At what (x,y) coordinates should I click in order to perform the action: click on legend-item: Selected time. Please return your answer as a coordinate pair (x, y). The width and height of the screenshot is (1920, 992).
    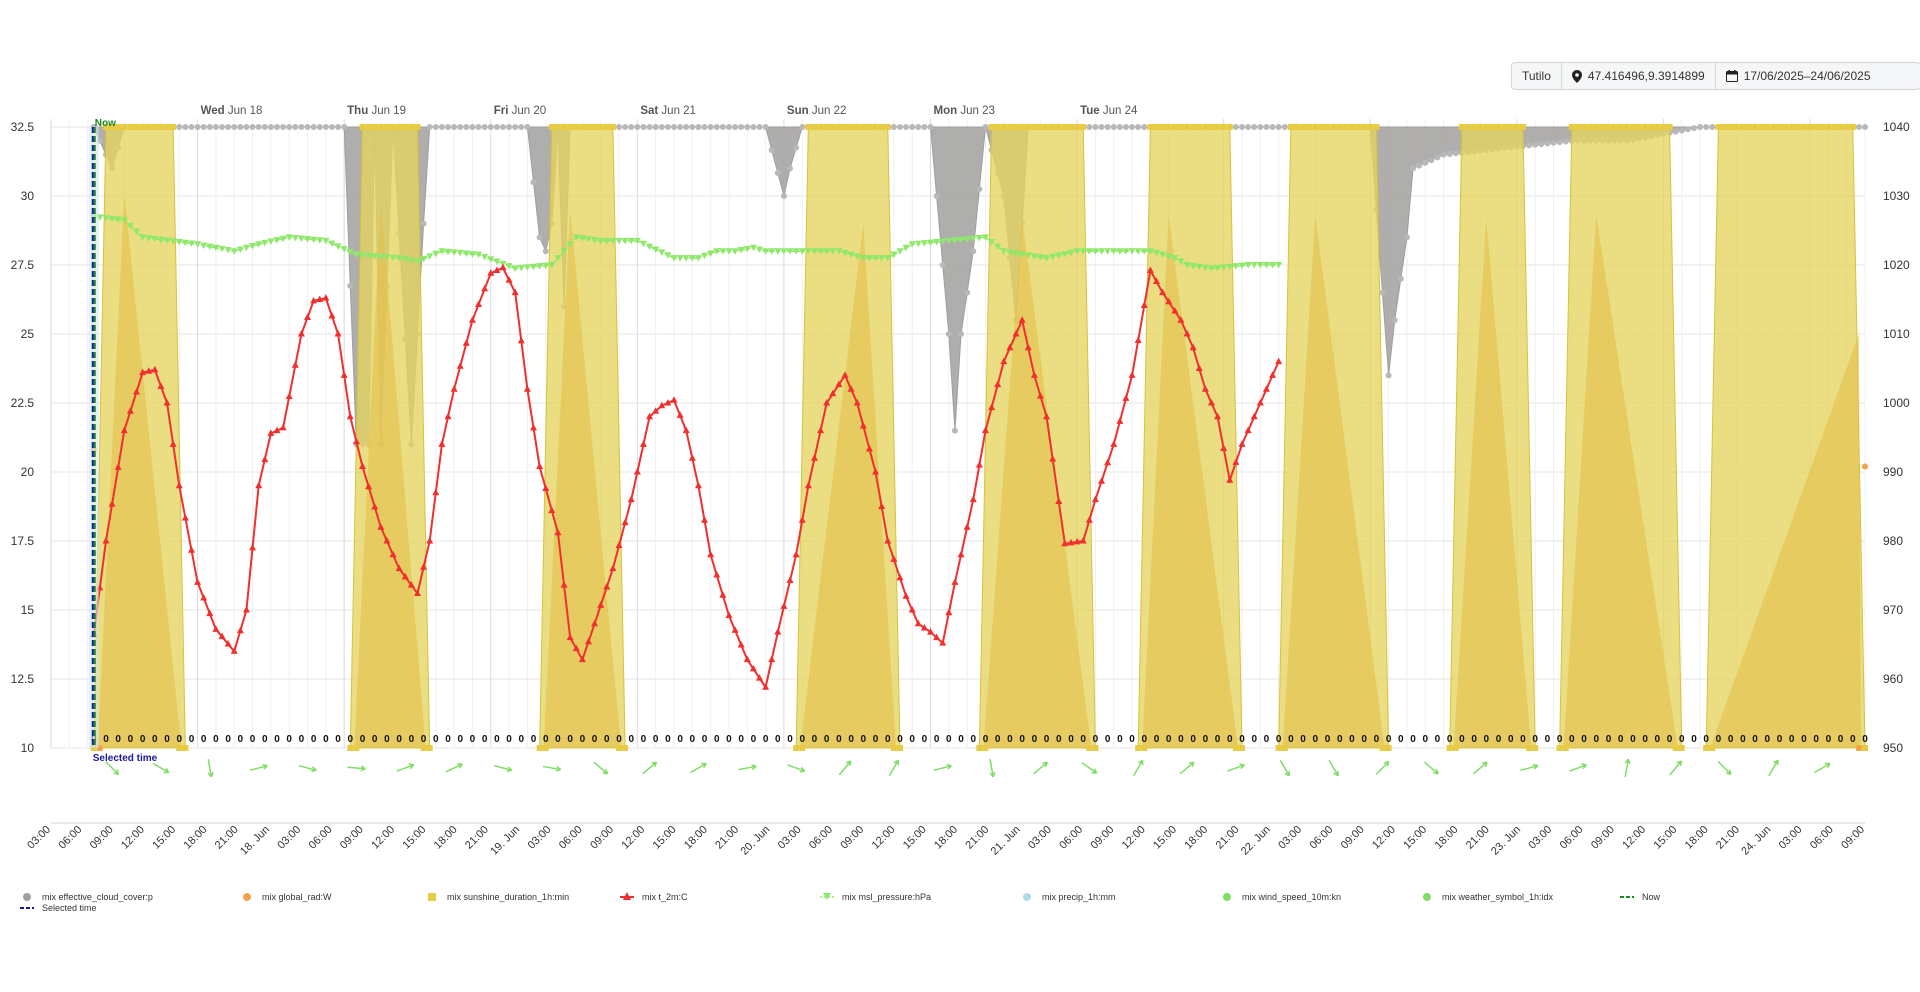
    Looking at the image, I should click on (58, 908).